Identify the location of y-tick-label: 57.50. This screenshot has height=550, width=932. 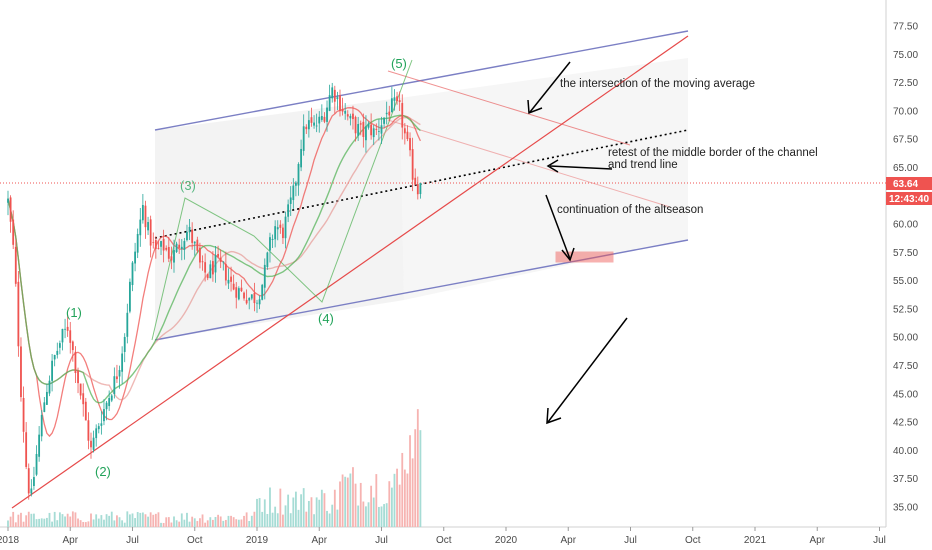
(905, 253).